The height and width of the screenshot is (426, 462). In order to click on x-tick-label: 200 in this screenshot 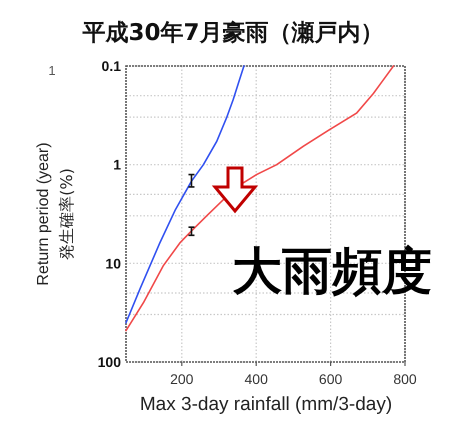, I will do `click(182, 379)`.